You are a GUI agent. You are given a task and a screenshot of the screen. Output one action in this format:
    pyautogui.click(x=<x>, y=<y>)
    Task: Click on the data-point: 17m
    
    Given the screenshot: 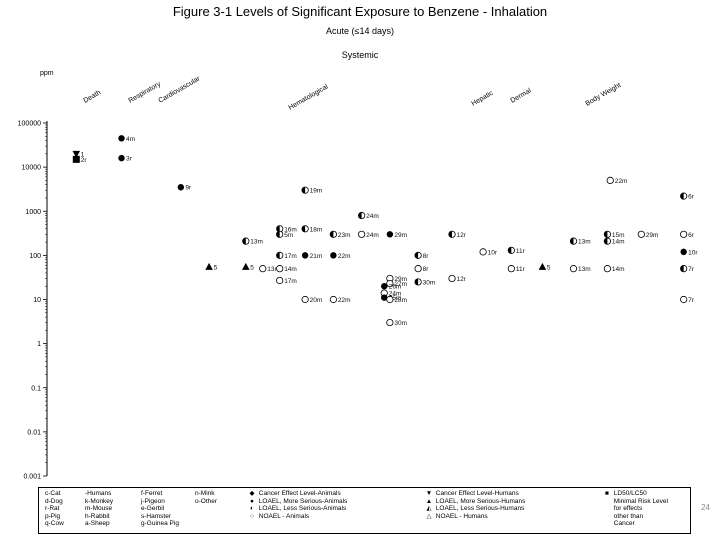 What is the action you would take?
    pyautogui.click(x=286, y=280)
    